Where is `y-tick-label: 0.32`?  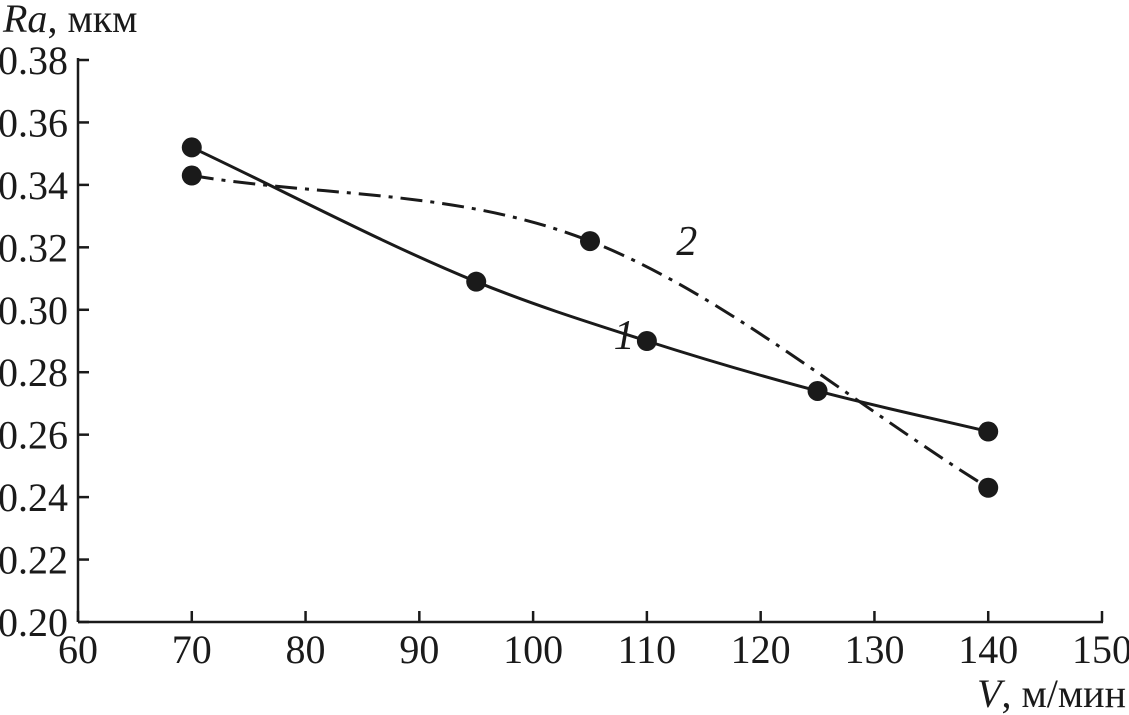 y-tick-label: 0.32 is located at coordinates (34, 247).